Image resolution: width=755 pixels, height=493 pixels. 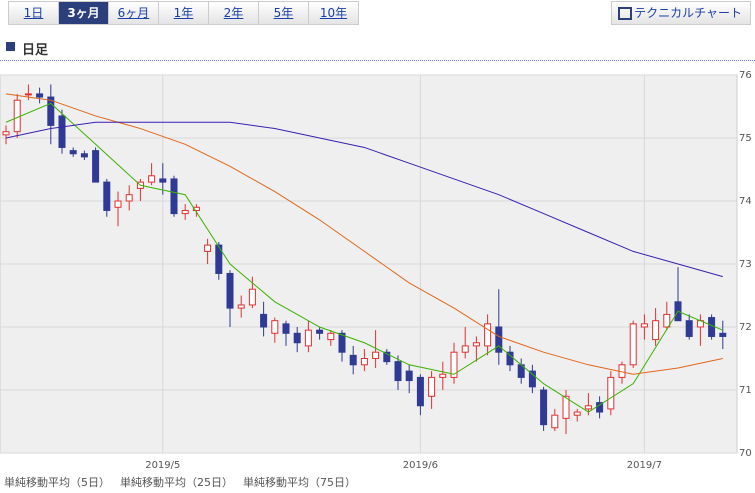 What do you see at coordinates (745, 75) in the screenshot?
I see `y-tick-label: 76` at bounding box center [745, 75].